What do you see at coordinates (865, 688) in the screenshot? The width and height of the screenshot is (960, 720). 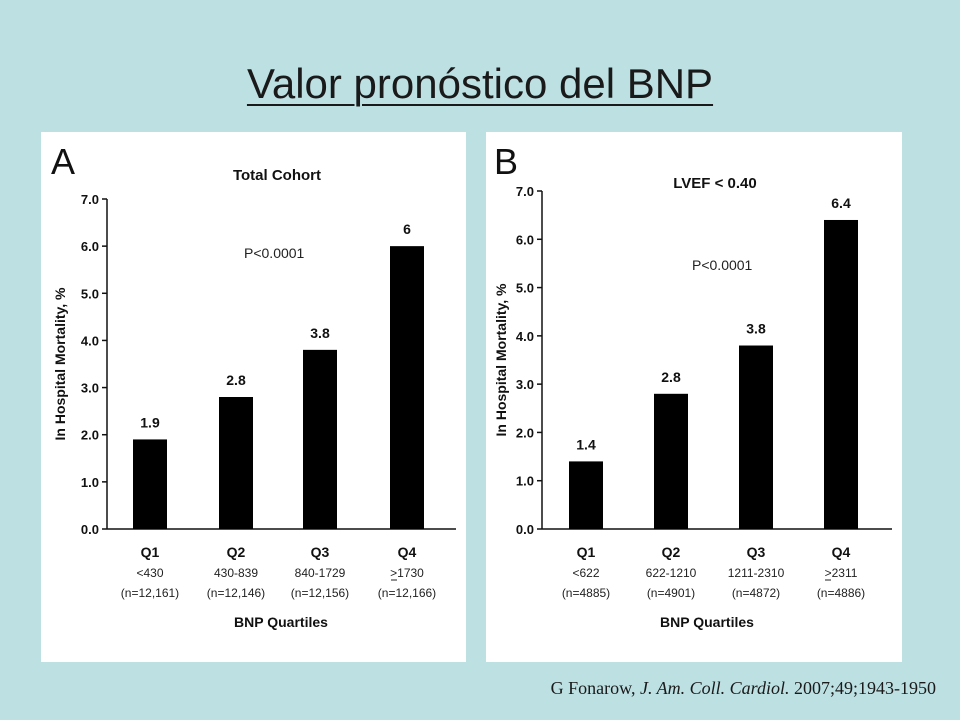 I see `citation-details: 2007;49;1943-1950` at bounding box center [865, 688].